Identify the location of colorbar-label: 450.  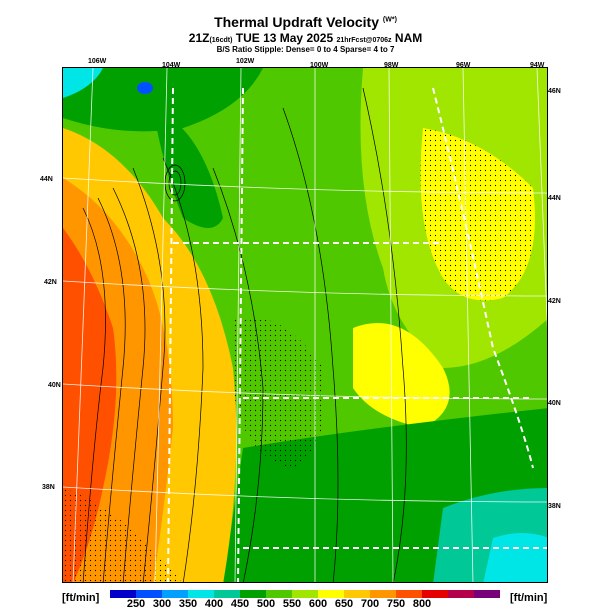
(240, 604).